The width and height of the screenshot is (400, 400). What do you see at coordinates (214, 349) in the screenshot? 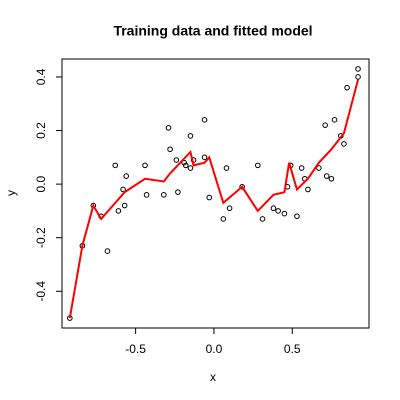
I see `x-tick-label: 0.0` at bounding box center [214, 349].